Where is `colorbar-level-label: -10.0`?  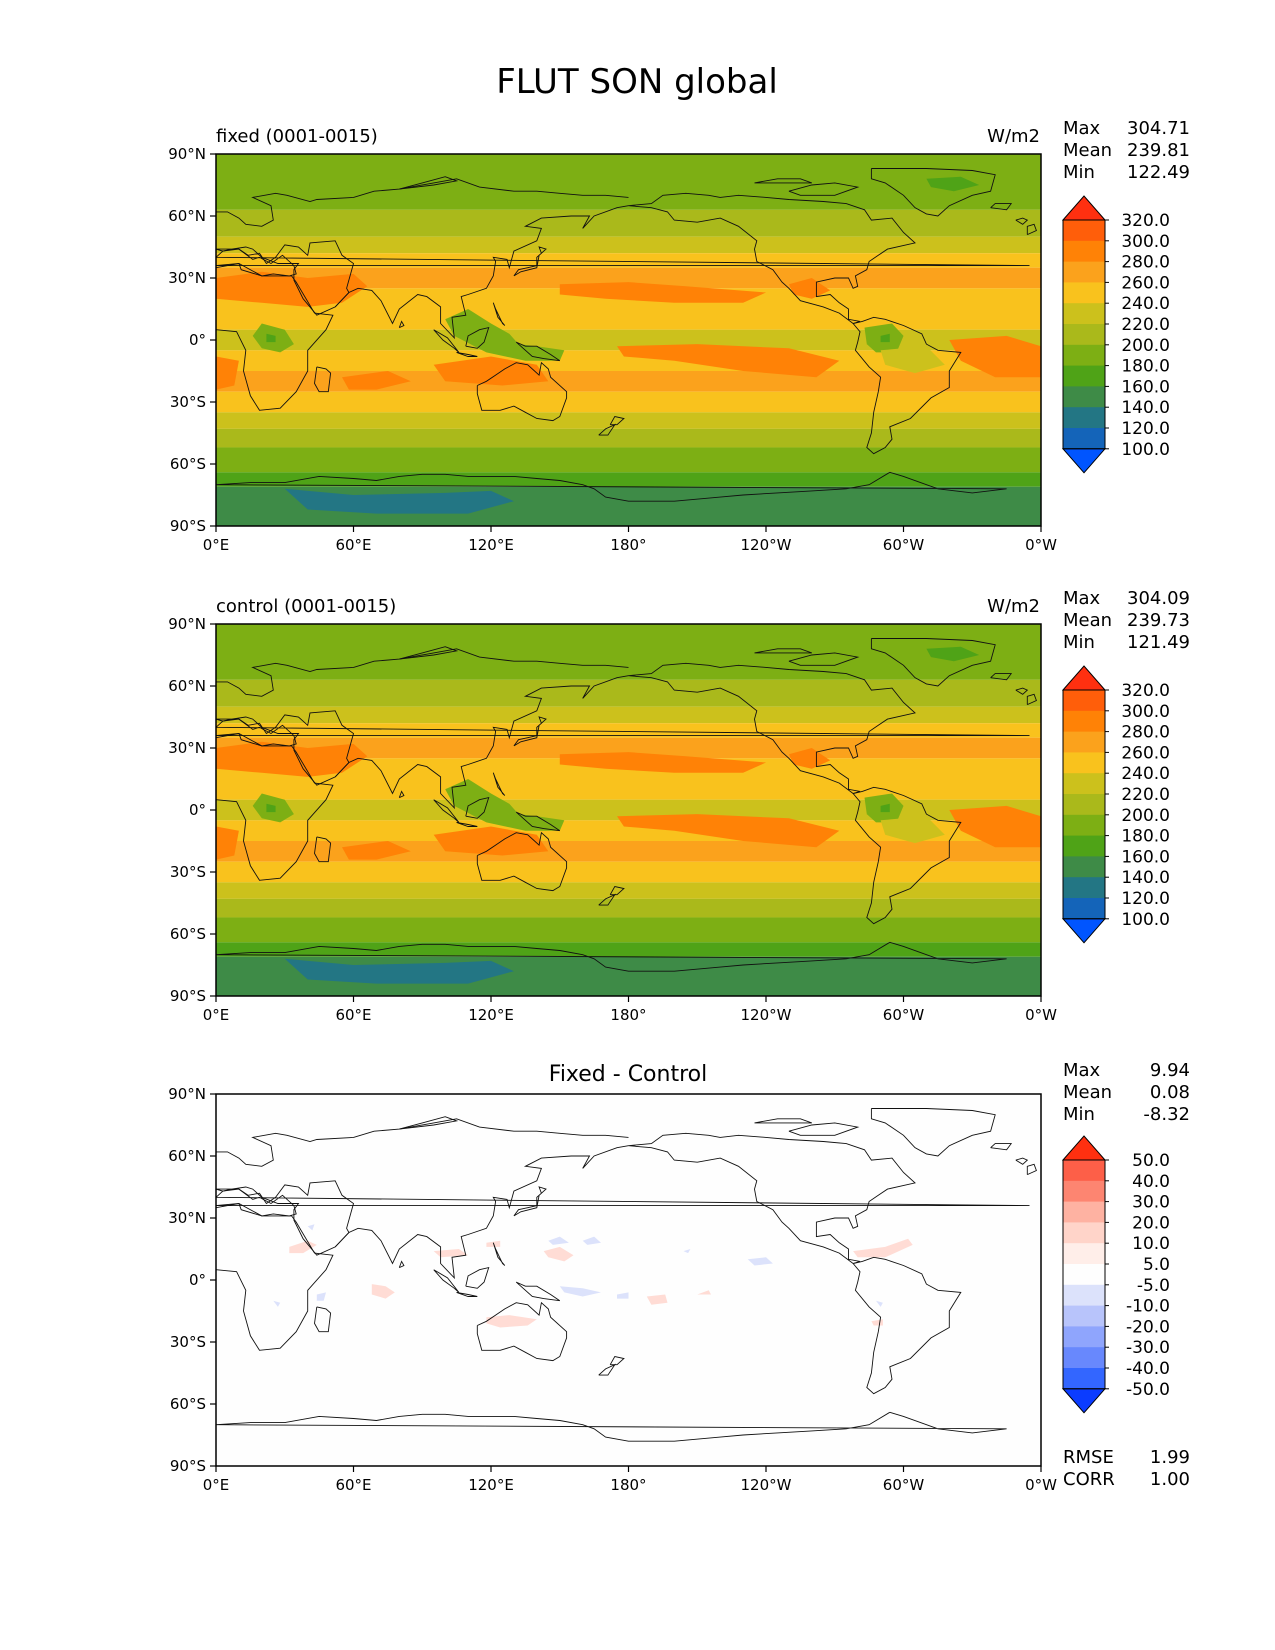
colorbar-level-label: -10.0 is located at coordinates (1148, 1307).